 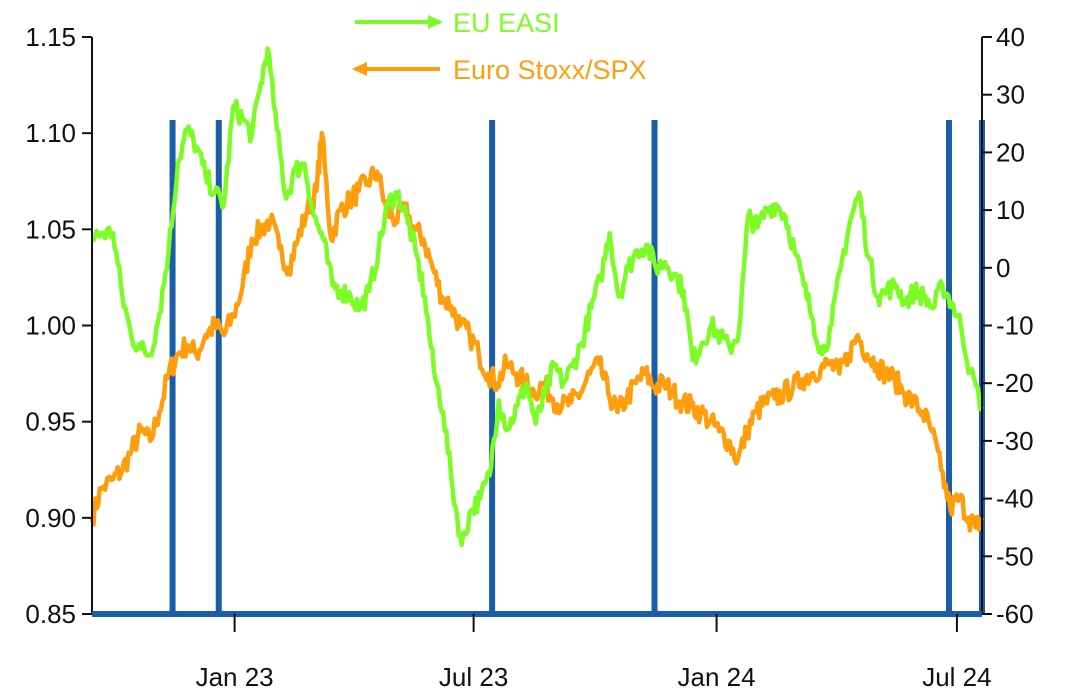 What do you see at coordinates (717, 677) in the screenshot?
I see `x-tick-label: Jan 24` at bounding box center [717, 677].